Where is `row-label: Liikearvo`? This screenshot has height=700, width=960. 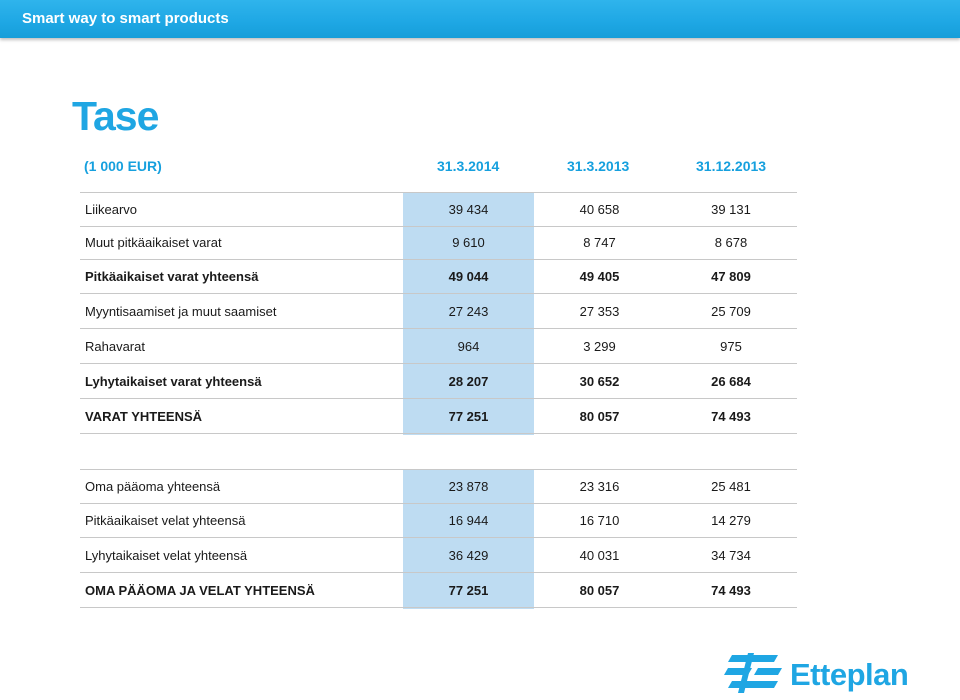 row-label: Liikearvo is located at coordinates (111, 209).